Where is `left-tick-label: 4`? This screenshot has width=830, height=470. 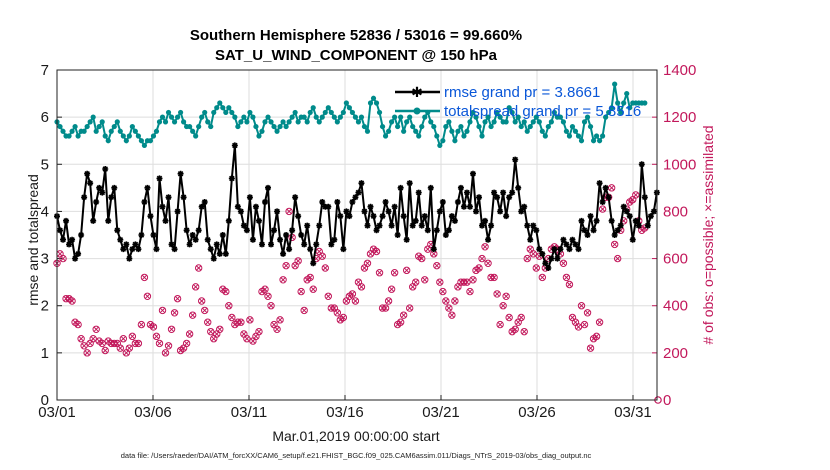
left-tick-label: 4 is located at coordinates (45, 211).